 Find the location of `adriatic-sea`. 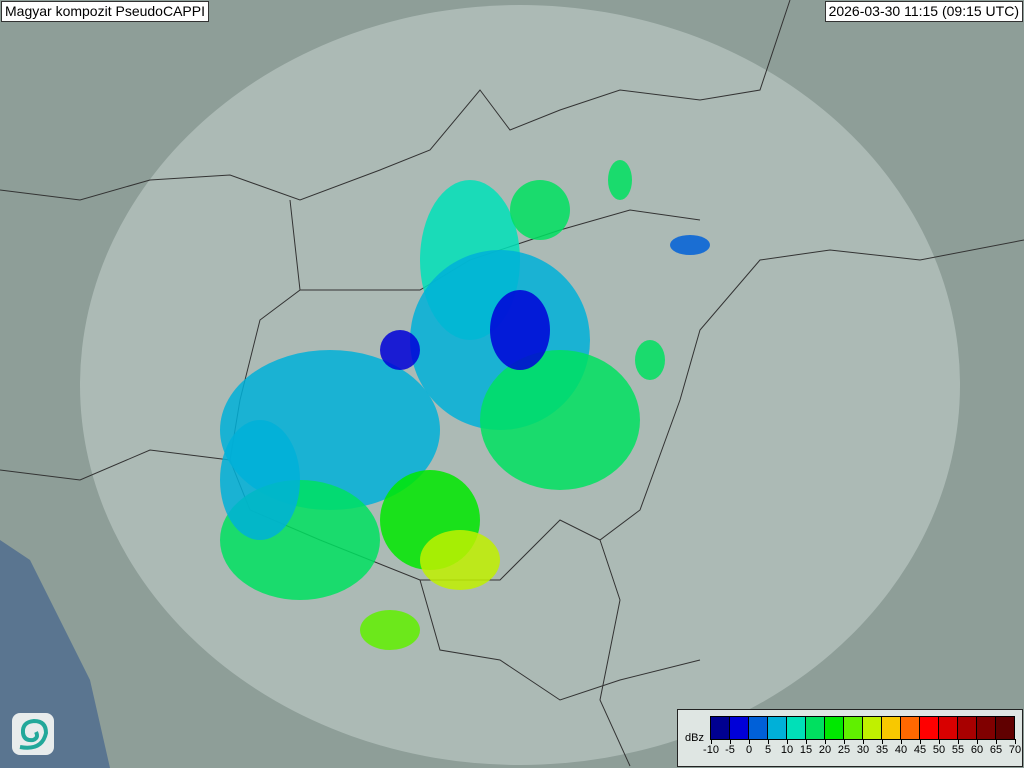

adriatic-sea is located at coordinates (55, 654).